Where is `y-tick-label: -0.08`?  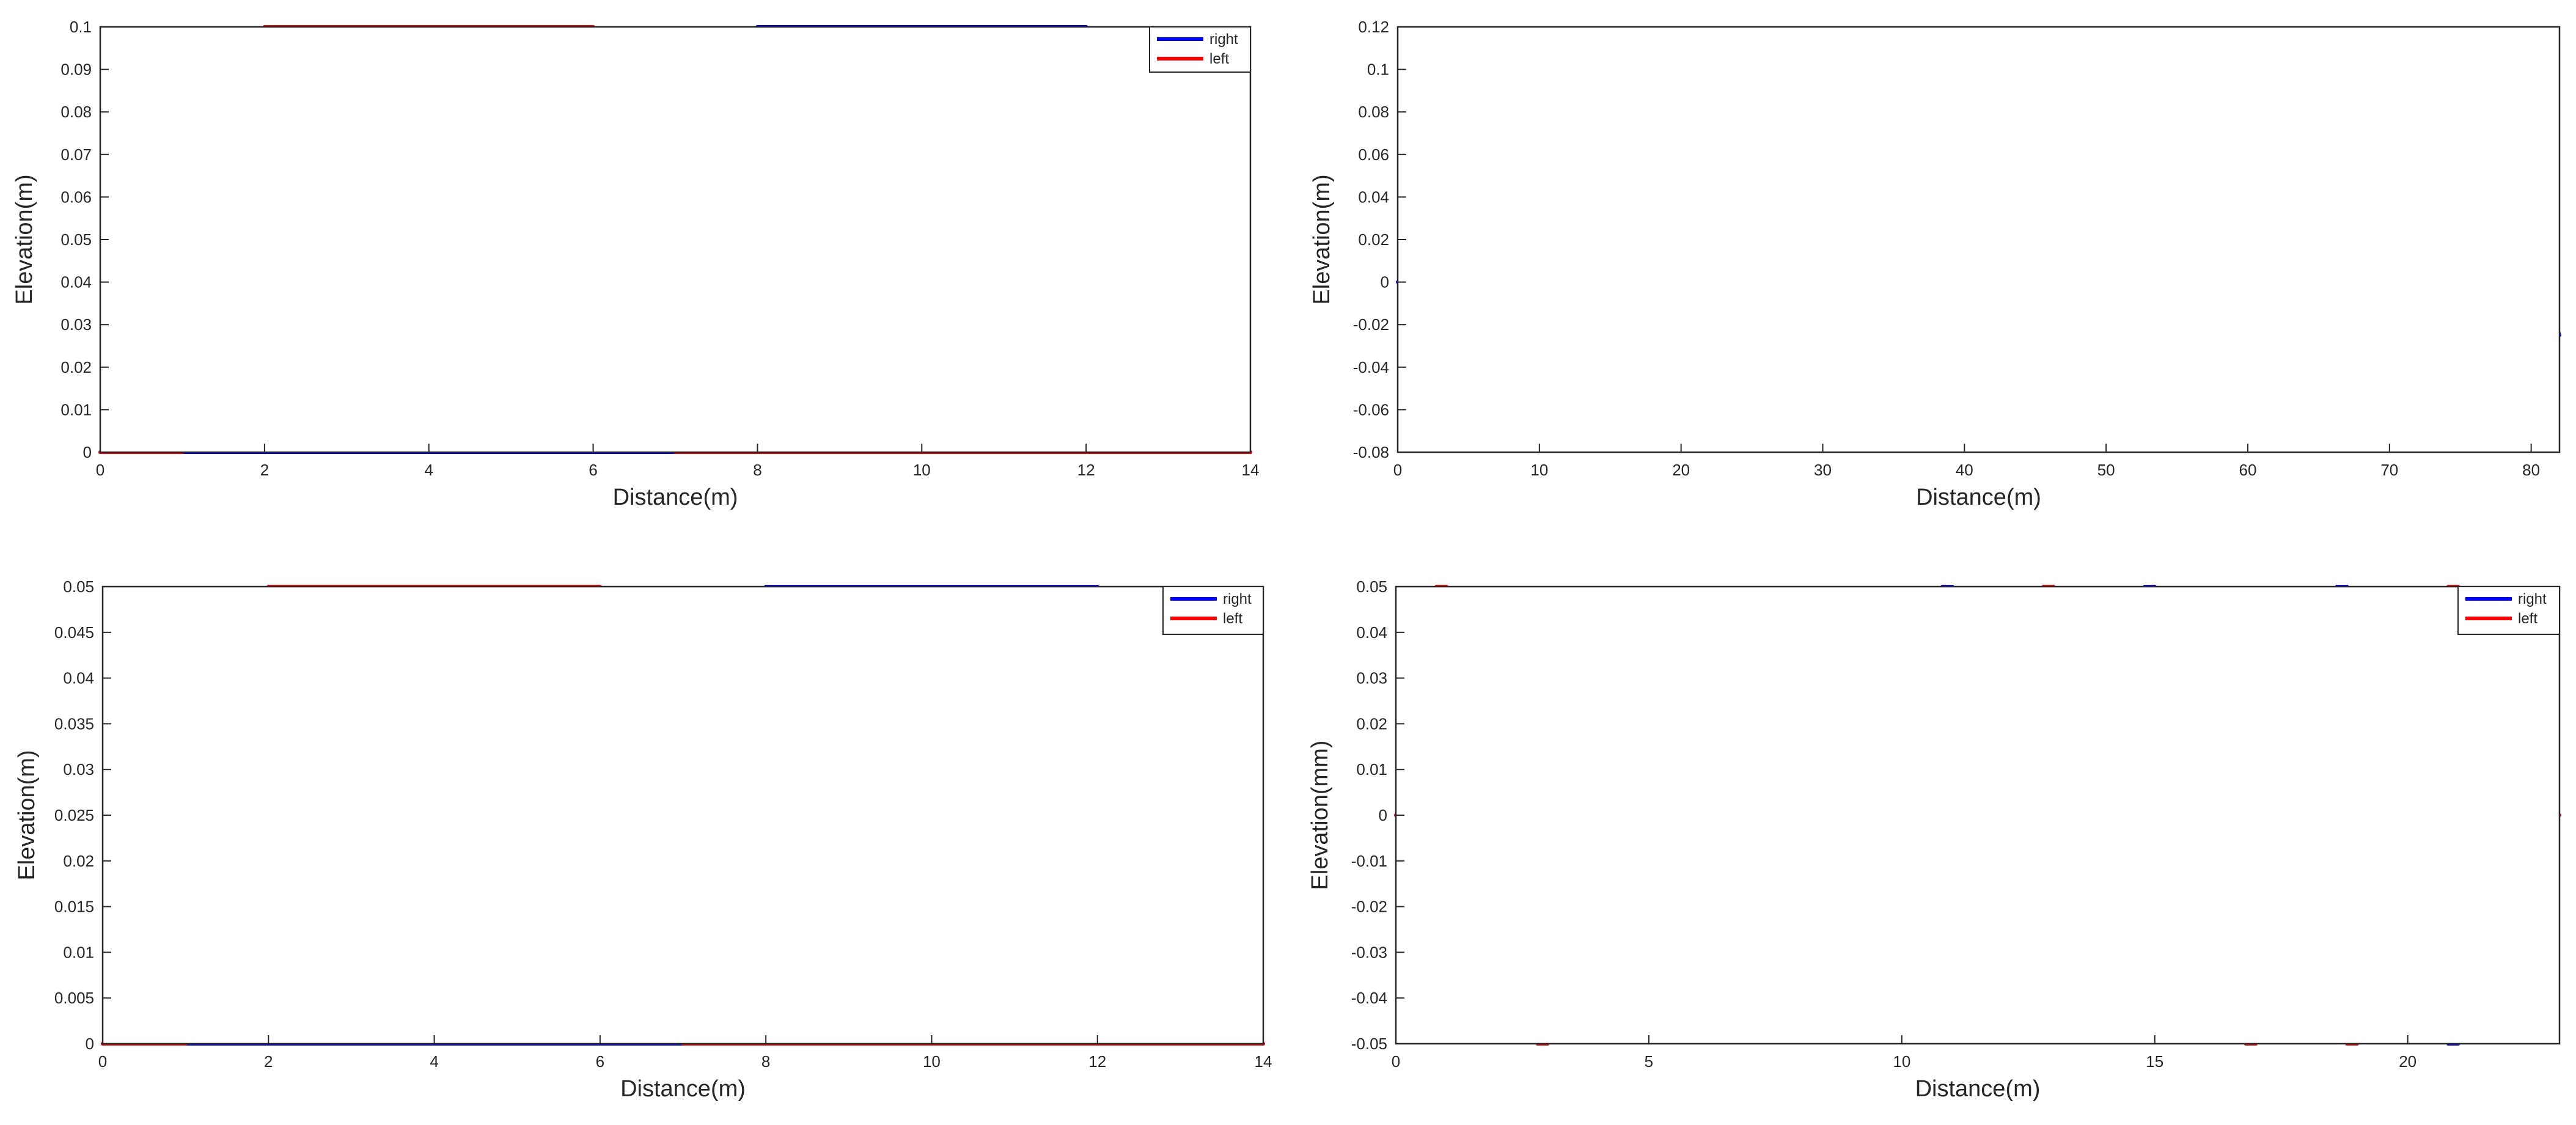
y-tick-label: -0.08 is located at coordinates (1371, 452).